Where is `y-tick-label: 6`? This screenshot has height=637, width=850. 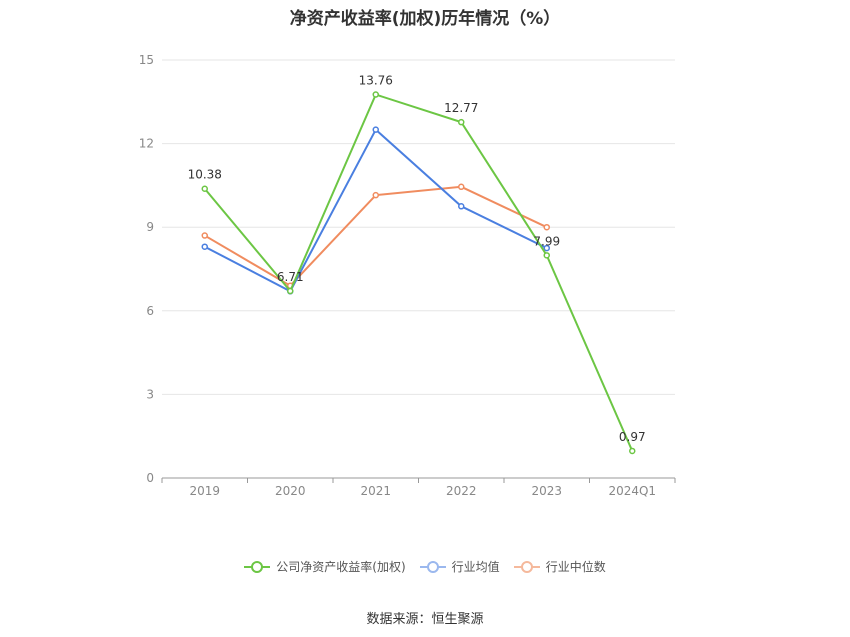 y-tick-label: 6 is located at coordinates (150, 311).